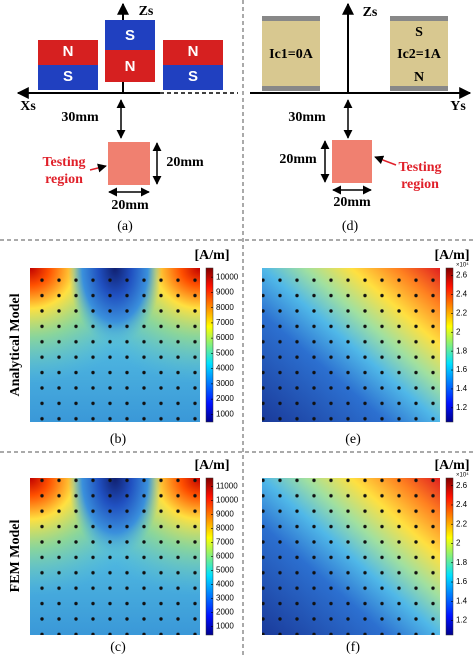 This screenshot has height=656, width=474. Describe the element at coordinates (227, 486) in the screenshot. I see `colorbar-tick-label: 11000` at that location.